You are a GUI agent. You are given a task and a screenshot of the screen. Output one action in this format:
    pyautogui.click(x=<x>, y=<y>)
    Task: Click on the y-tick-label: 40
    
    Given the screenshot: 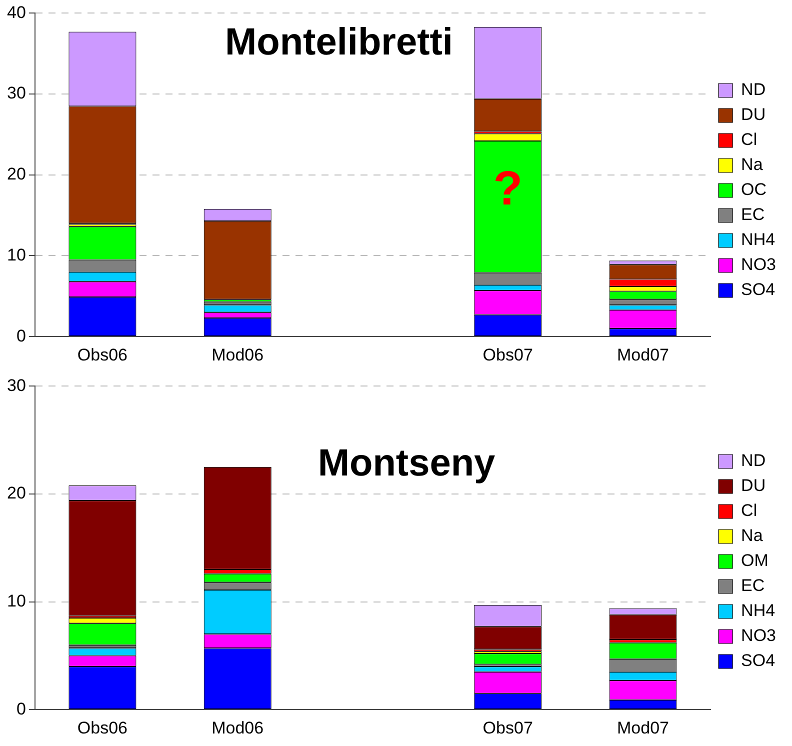 What is the action you would take?
    pyautogui.click(x=16, y=12)
    